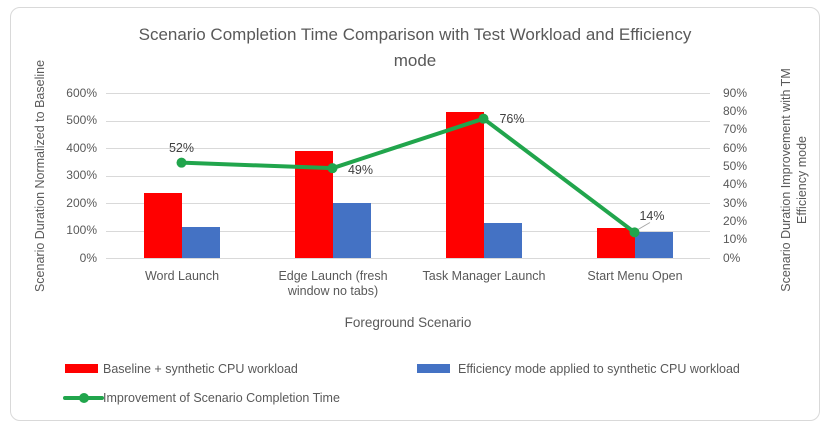 This screenshot has width=836, height=438. I want to click on x-axis-title: Foreground Scenario, so click(408, 322).